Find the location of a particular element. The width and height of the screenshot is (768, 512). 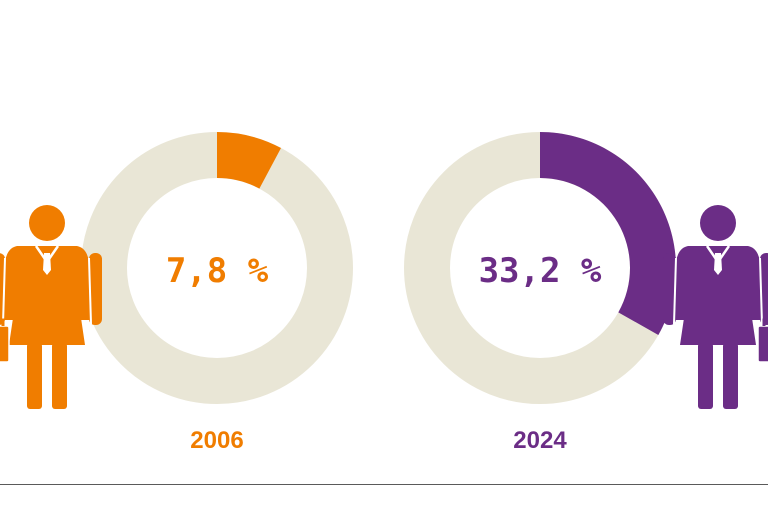

value-label-2024: 33,2 % is located at coordinates (540, 271).